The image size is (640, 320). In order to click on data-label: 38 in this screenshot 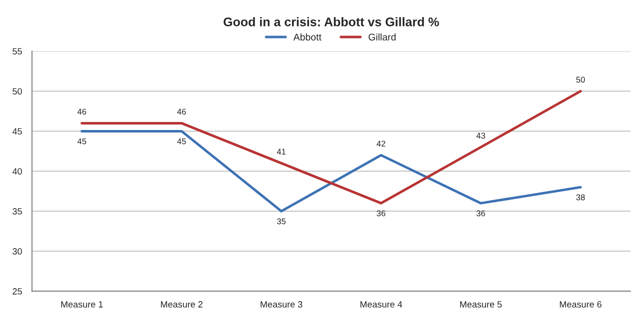, I will do `click(580, 197)`.